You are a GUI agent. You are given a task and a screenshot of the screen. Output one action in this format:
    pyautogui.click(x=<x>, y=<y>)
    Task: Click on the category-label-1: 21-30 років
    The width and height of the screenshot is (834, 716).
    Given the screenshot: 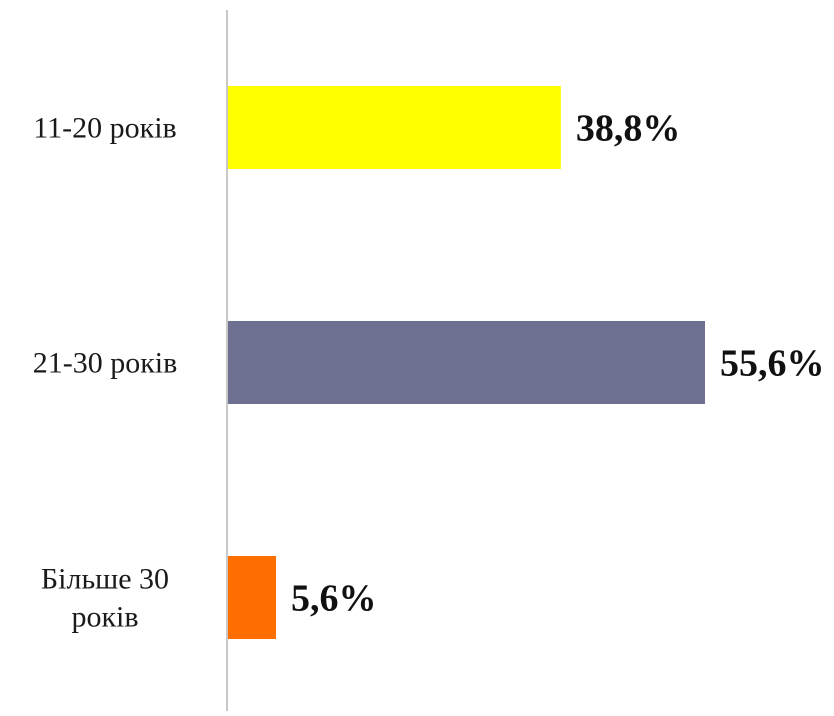 What is the action you would take?
    pyautogui.click(x=105, y=363)
    